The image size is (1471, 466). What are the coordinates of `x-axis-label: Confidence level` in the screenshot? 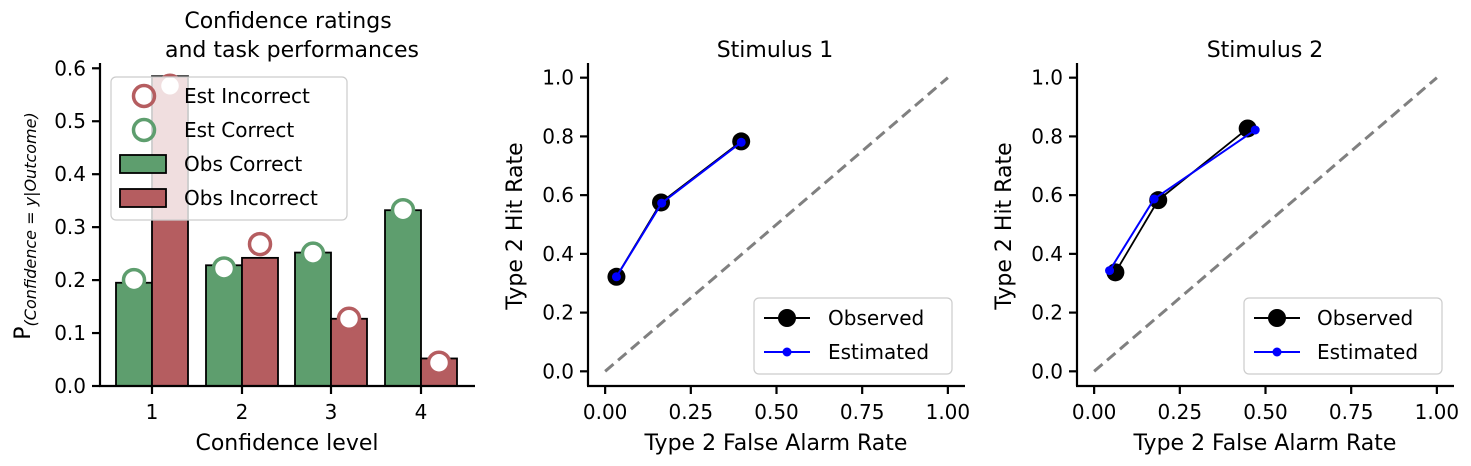 It's located at (286, 443).